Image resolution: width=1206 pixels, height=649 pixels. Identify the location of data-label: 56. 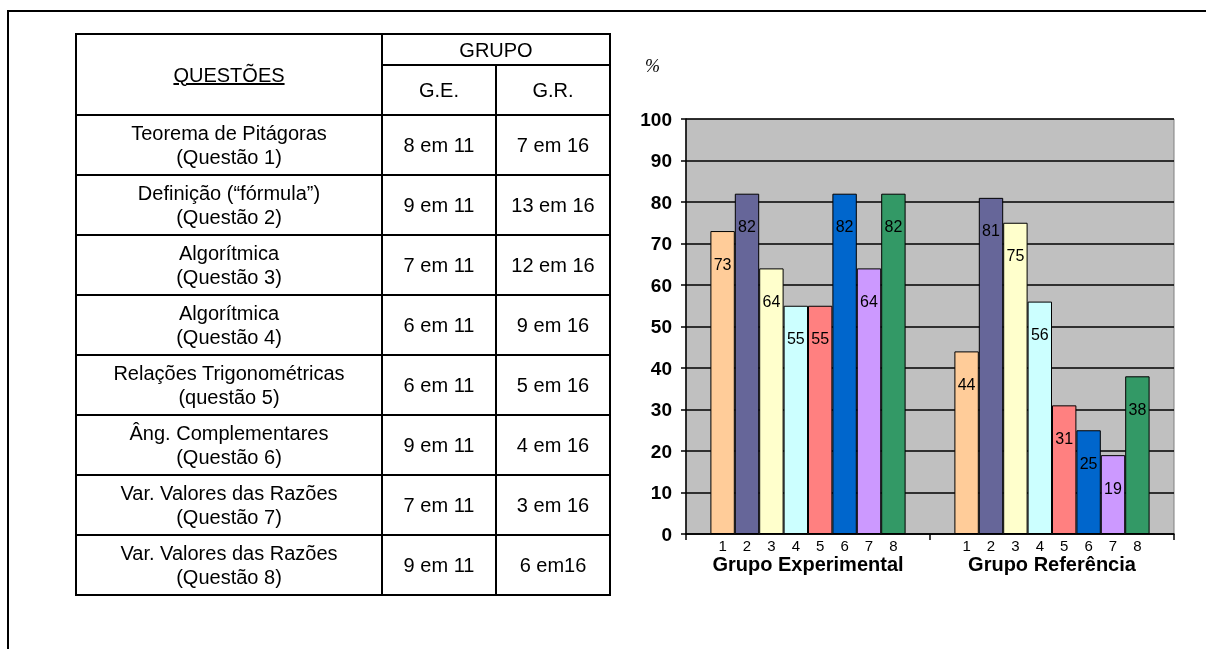
(1039, 335).